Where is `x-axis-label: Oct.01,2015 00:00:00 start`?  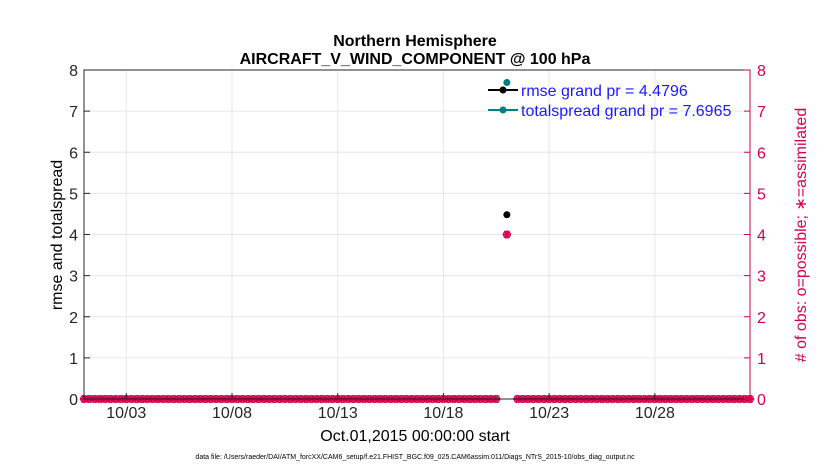 x-axis-label: Oct.01,2015 00:00:00 start is located at coordinates (415, 436).